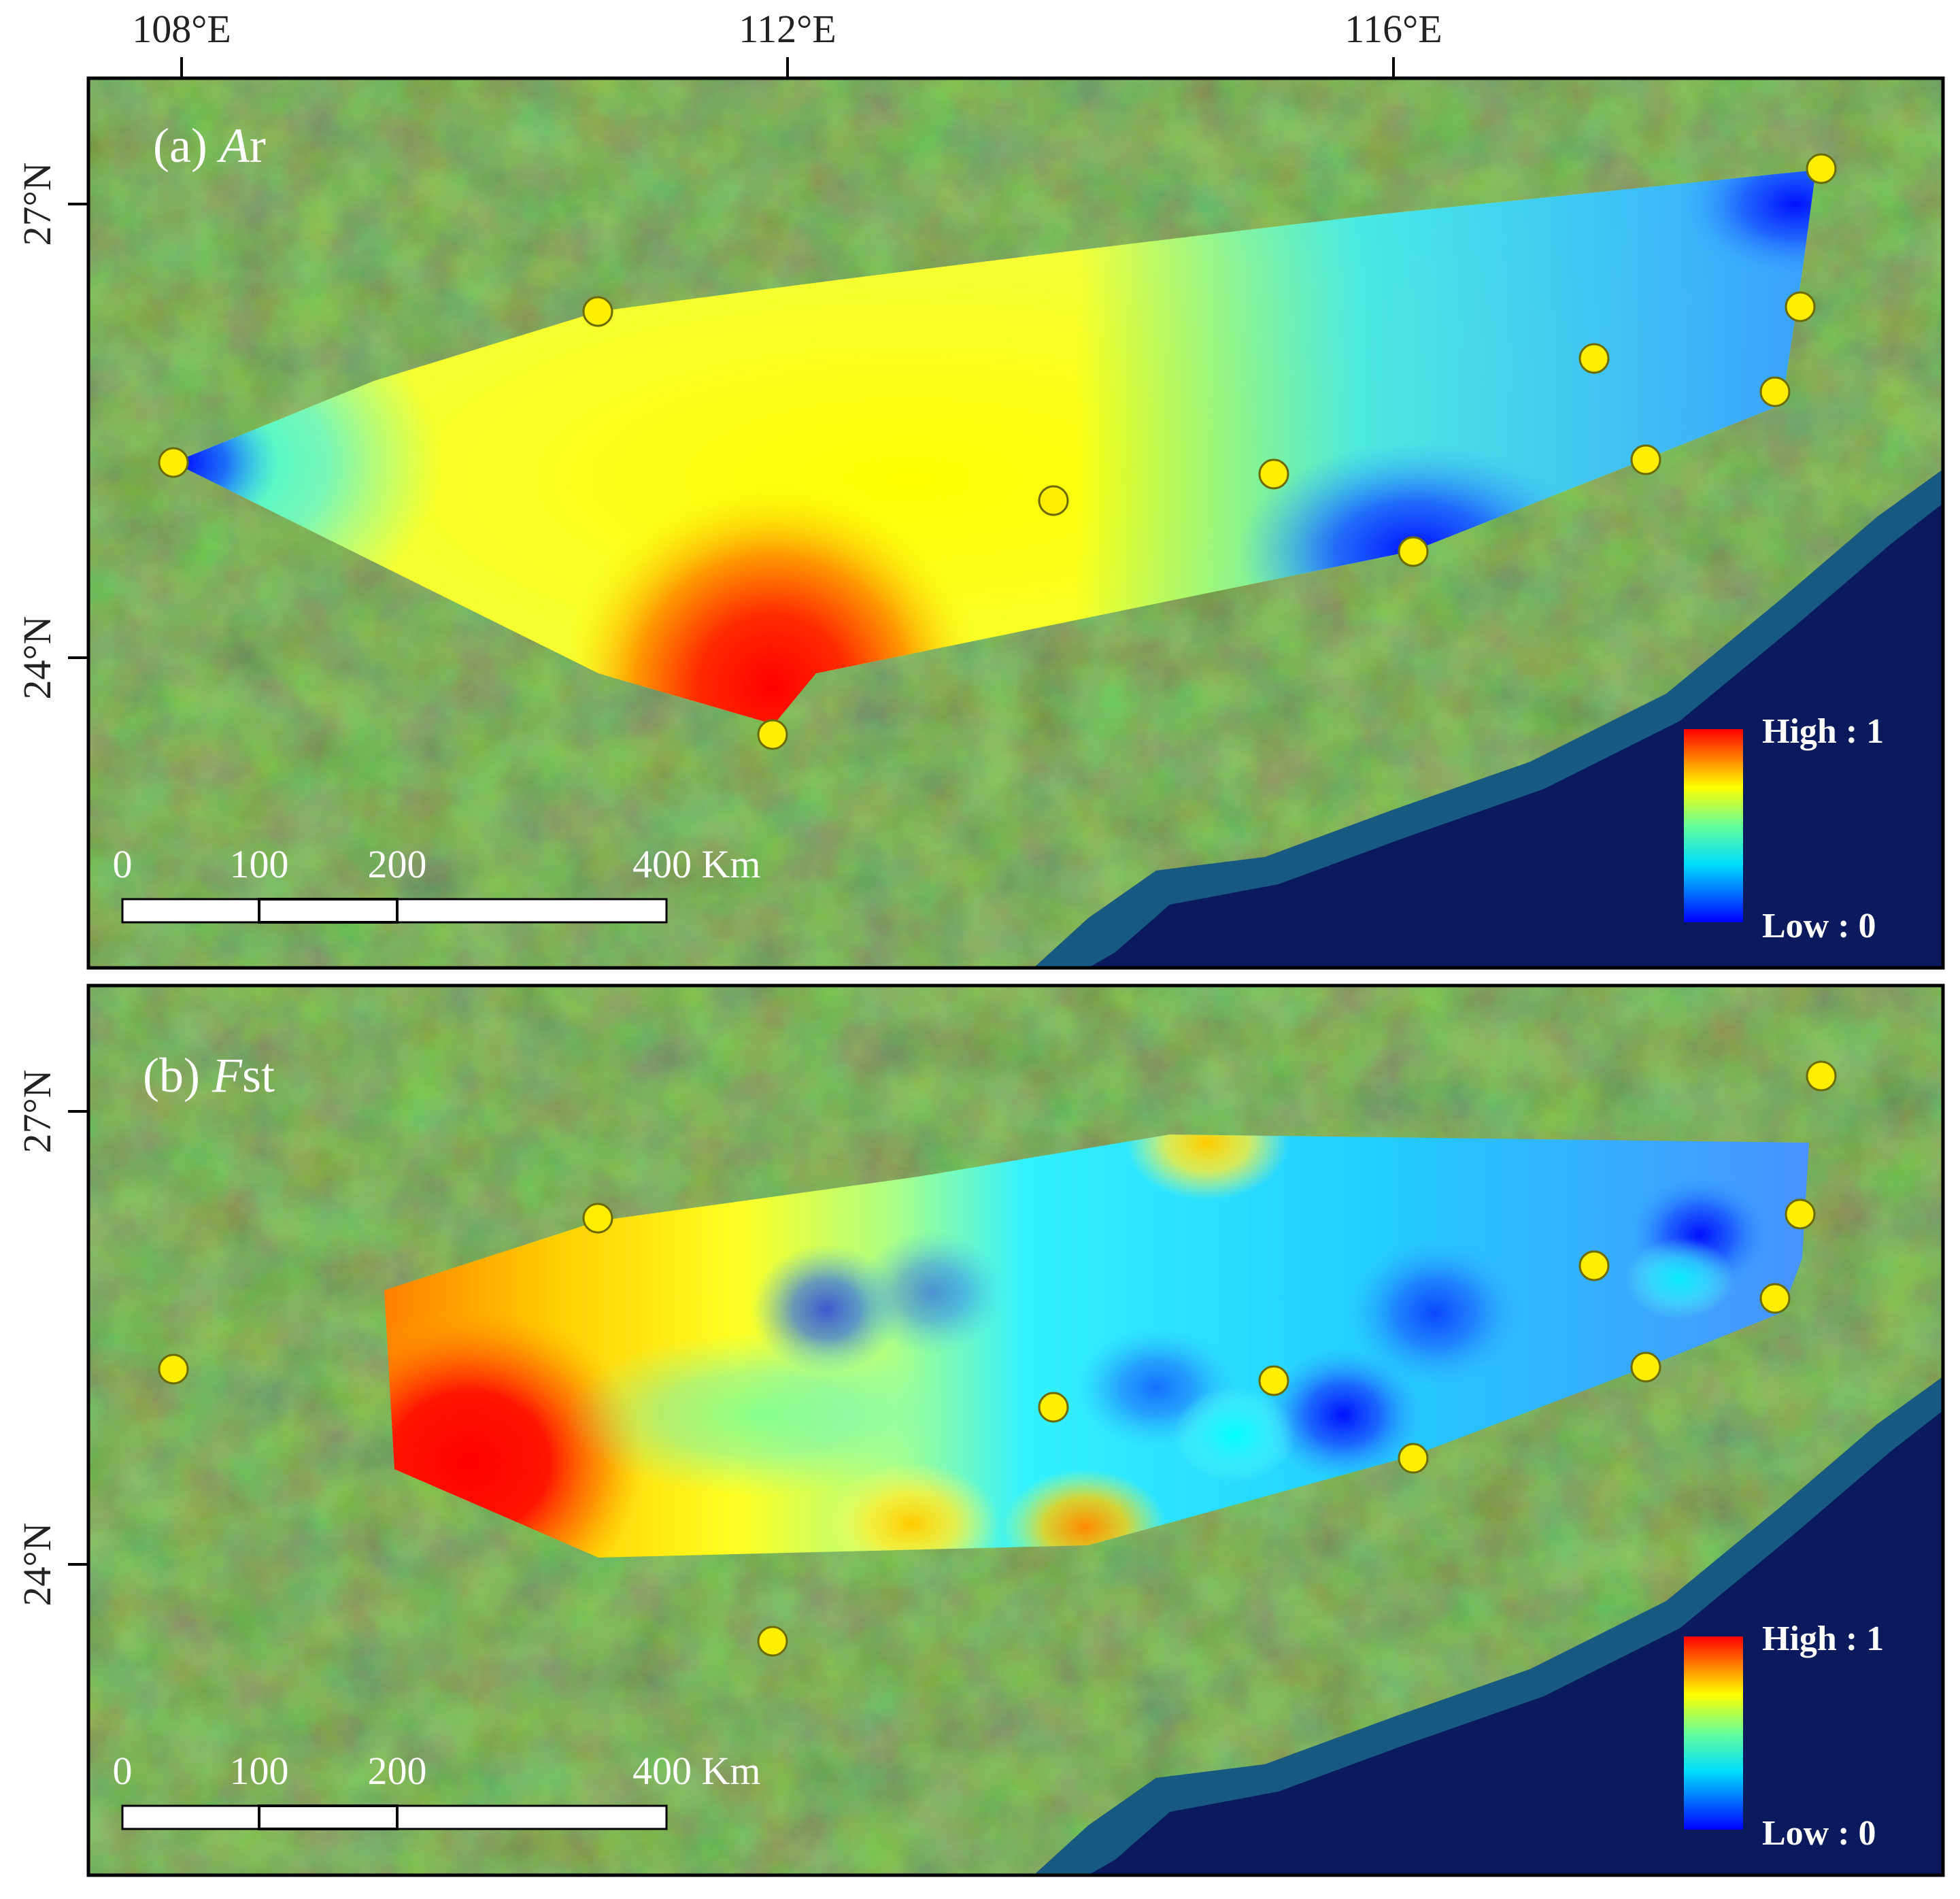 This screenshot has height=1899, width=1960. I want to click on panel-title: (a) Ar, so click(209, 145).